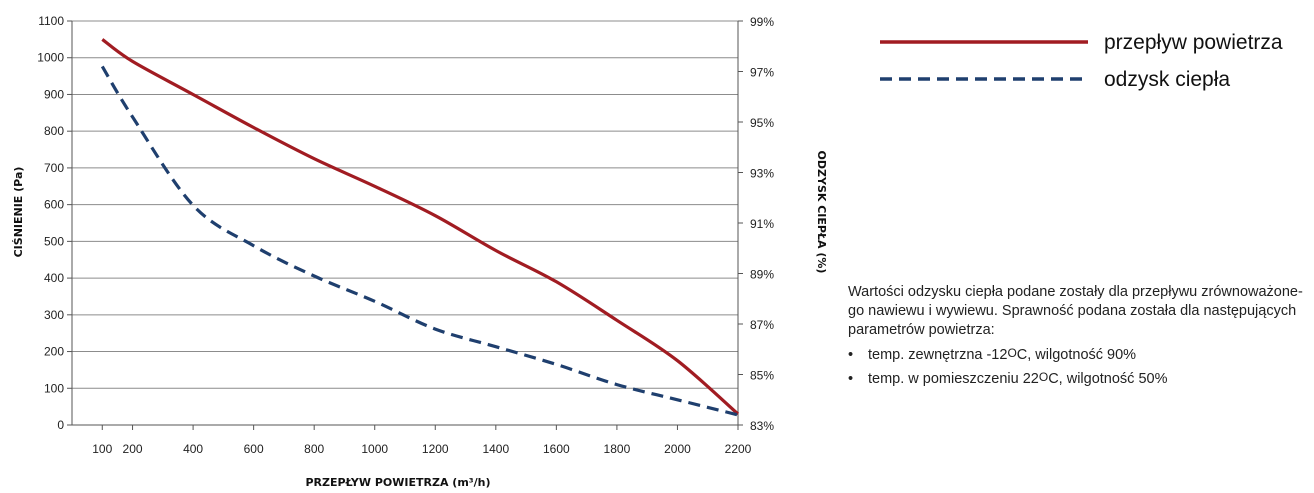 This screenshot has width=1314, height=493. Describe the element at coordinates (133, 449) in the screenshot. I see `x-tick-label: 200` at that location.